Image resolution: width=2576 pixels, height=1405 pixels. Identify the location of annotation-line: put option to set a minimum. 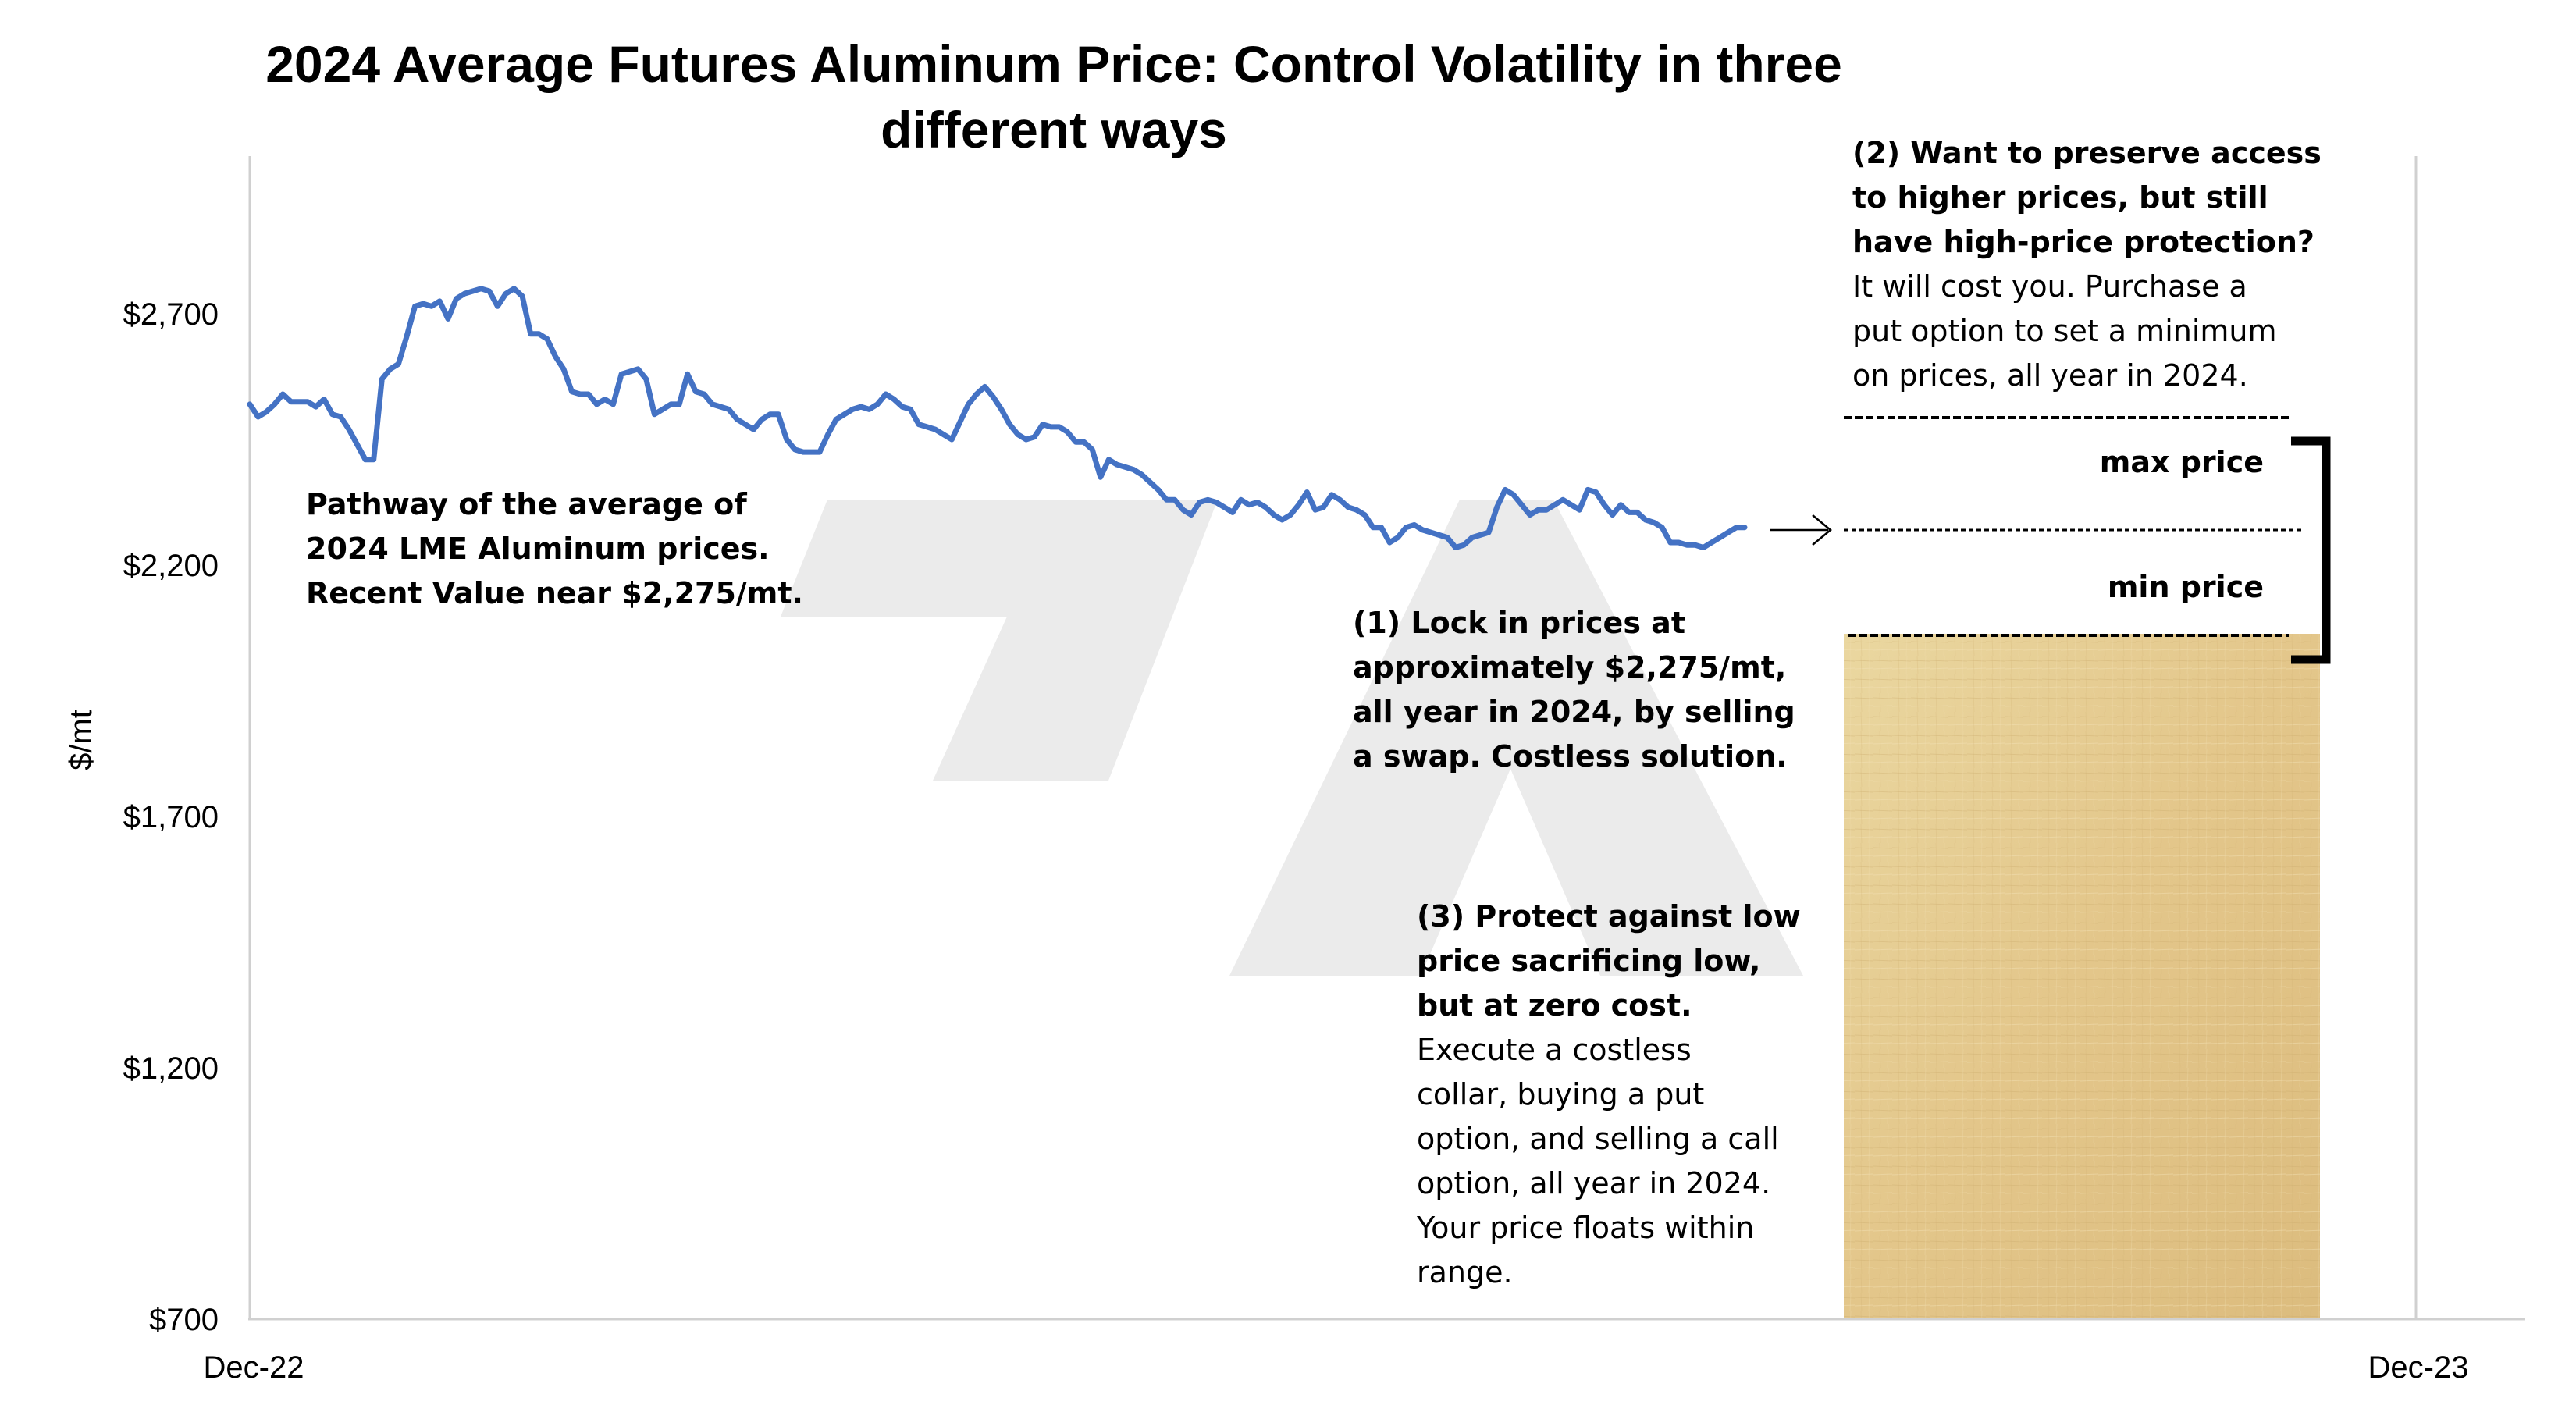
(2064, 331).